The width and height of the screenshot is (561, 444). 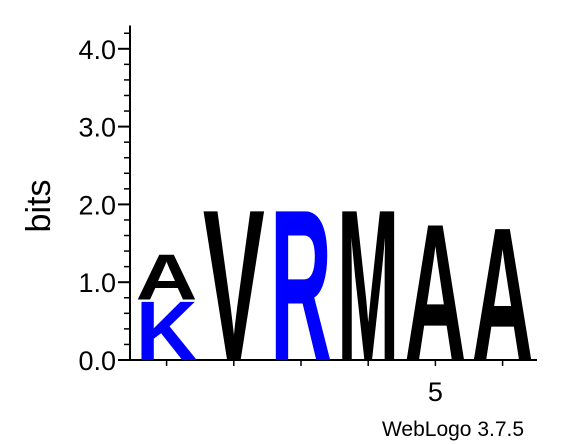 I want to click on y-tick-label: 2.0, so click(x=97, y=205).